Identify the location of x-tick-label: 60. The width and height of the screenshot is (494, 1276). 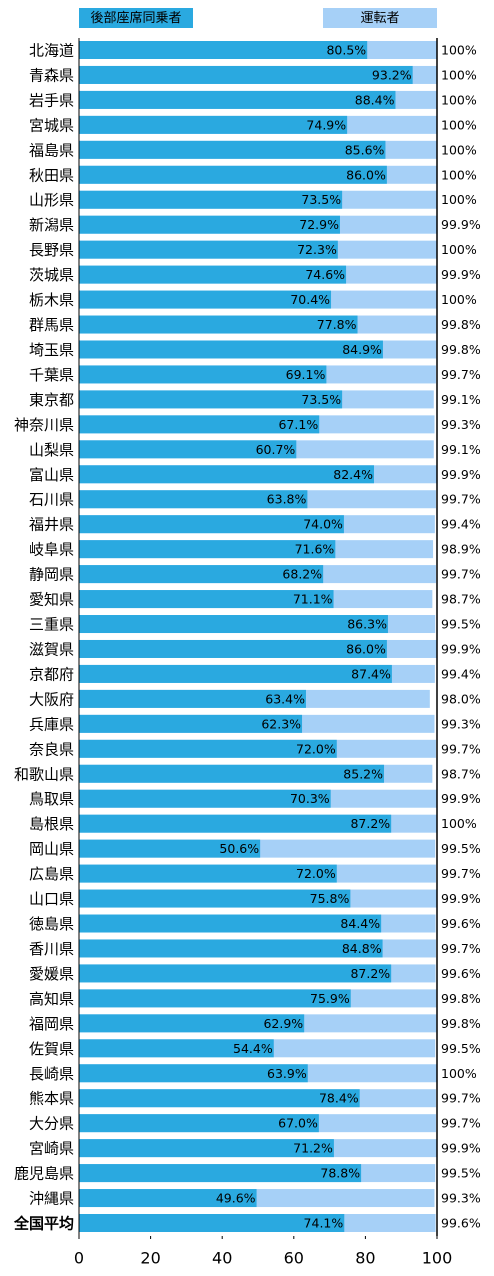
(294, 1258).